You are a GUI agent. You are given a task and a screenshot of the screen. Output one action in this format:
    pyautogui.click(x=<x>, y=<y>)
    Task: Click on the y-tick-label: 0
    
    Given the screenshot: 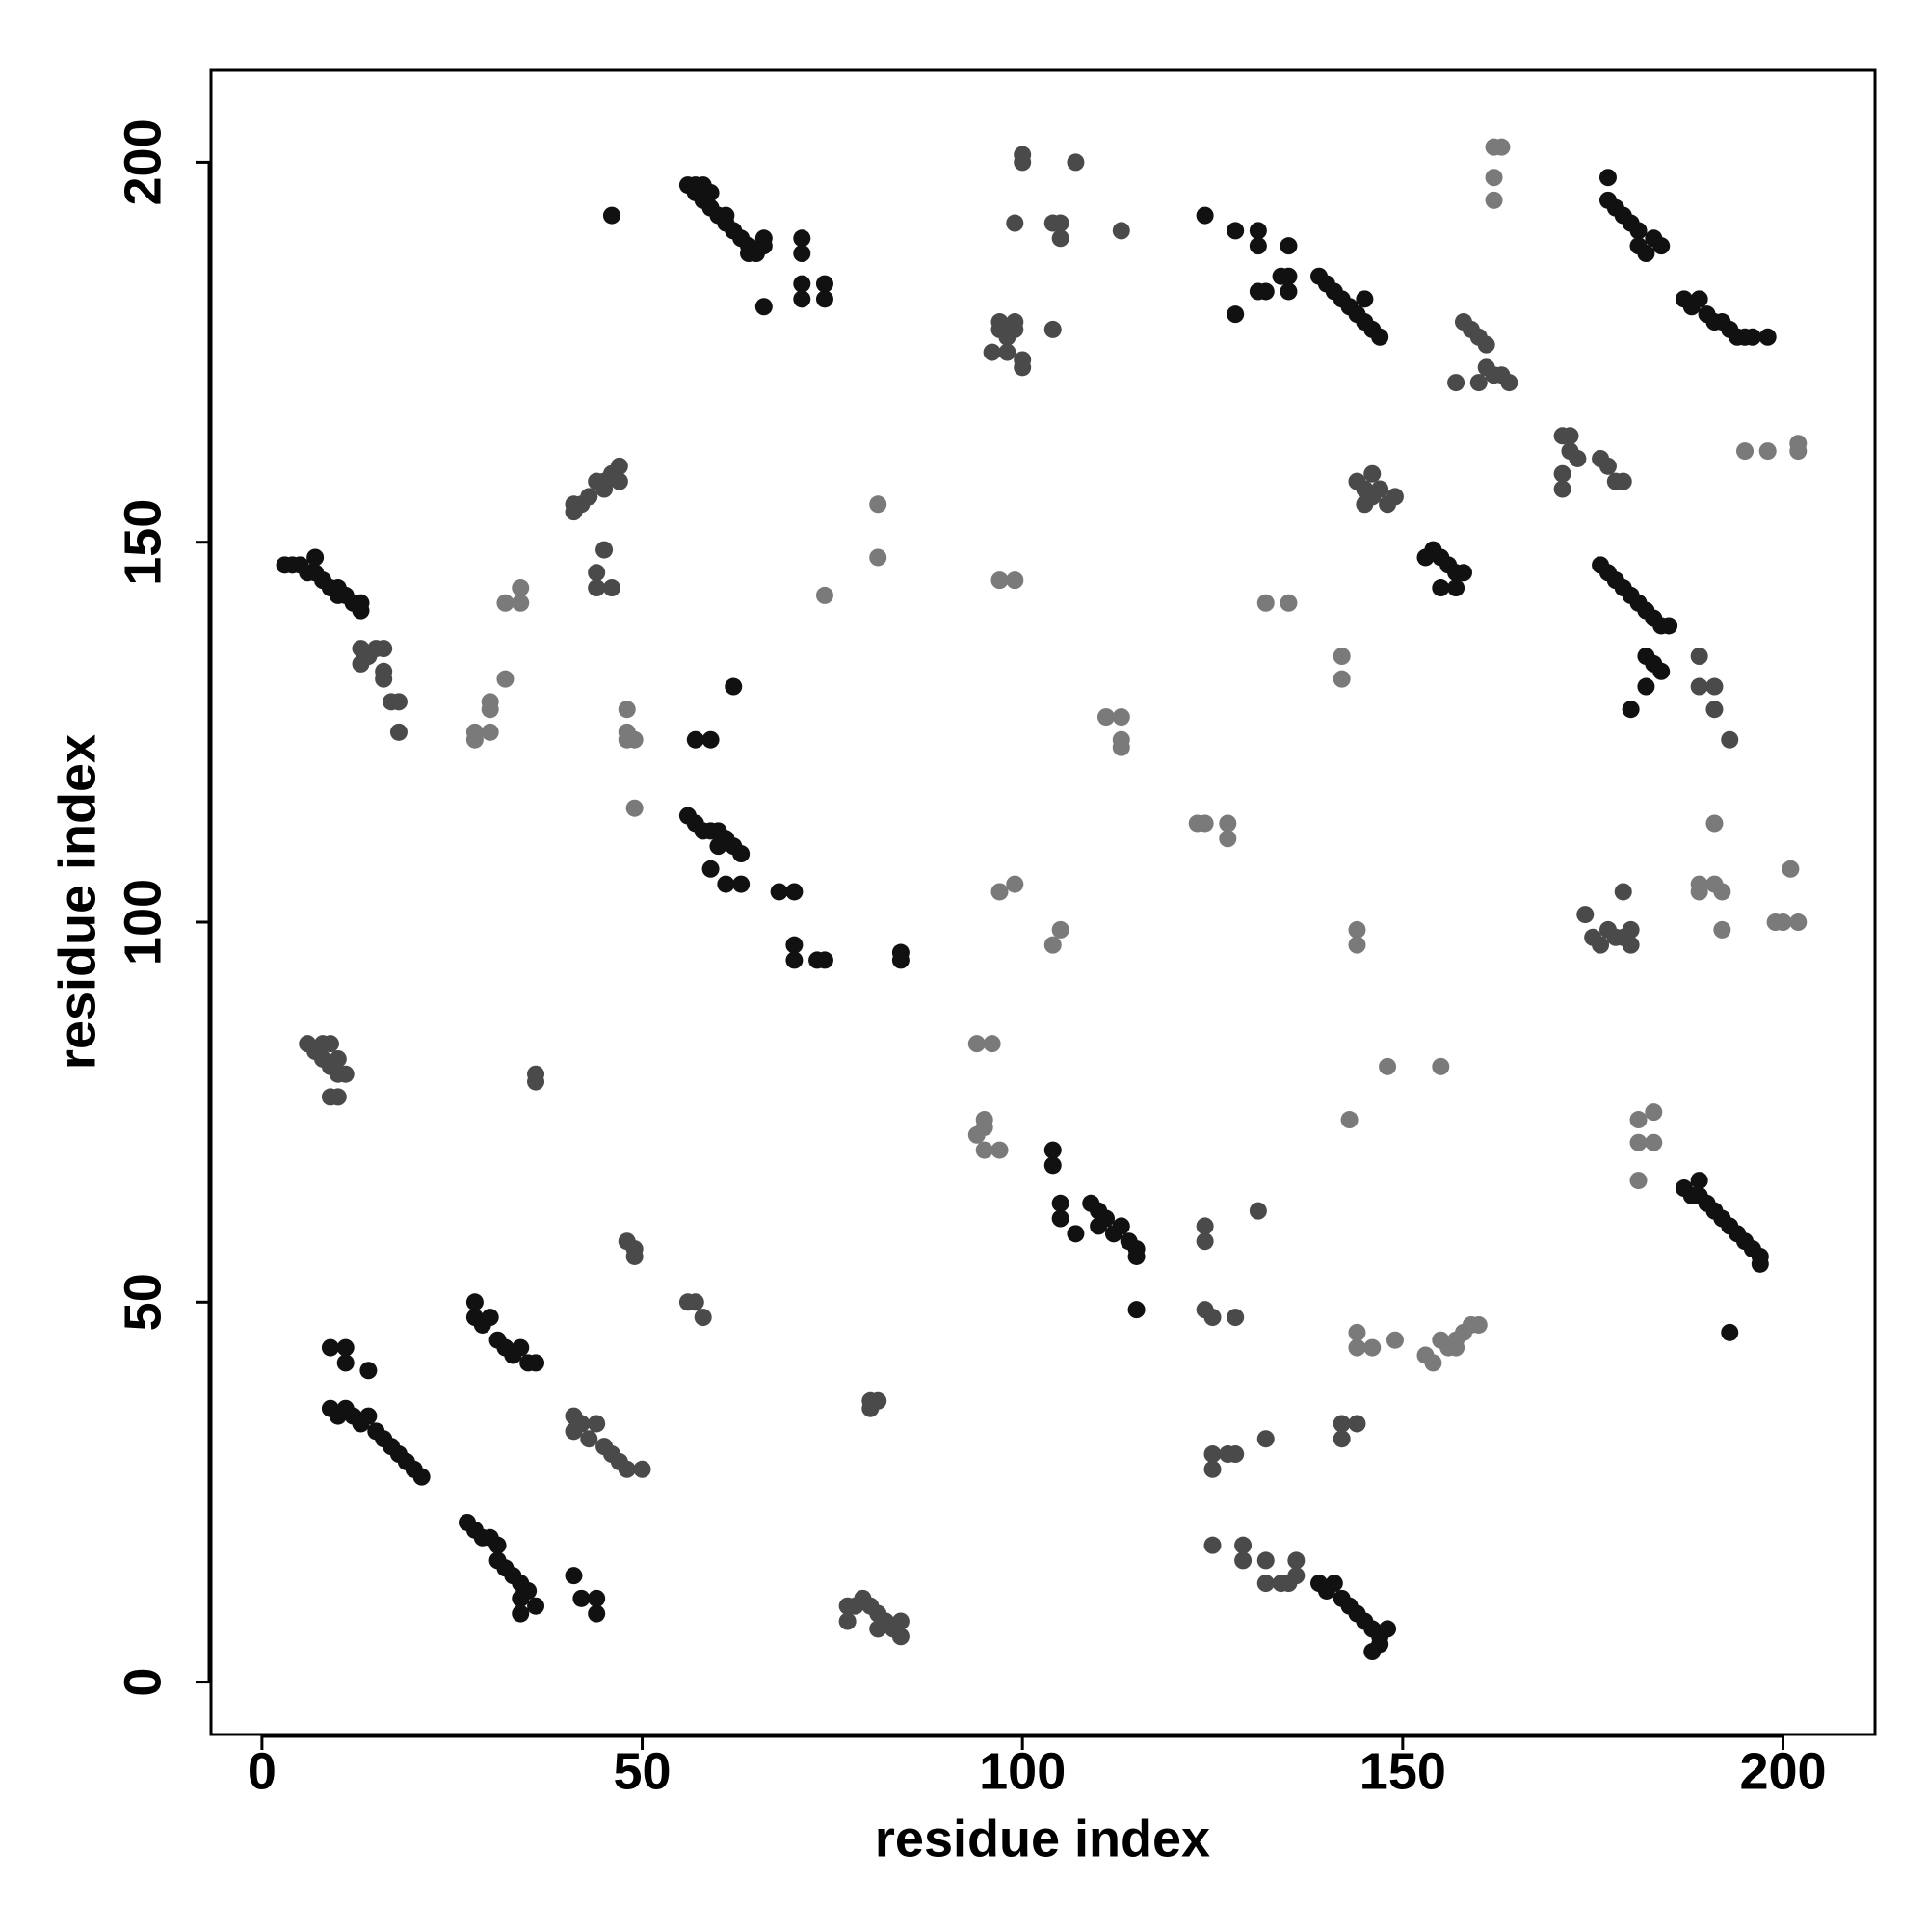 What is the action you would take?
    pyautogui.click(x=143, y=1682)
    